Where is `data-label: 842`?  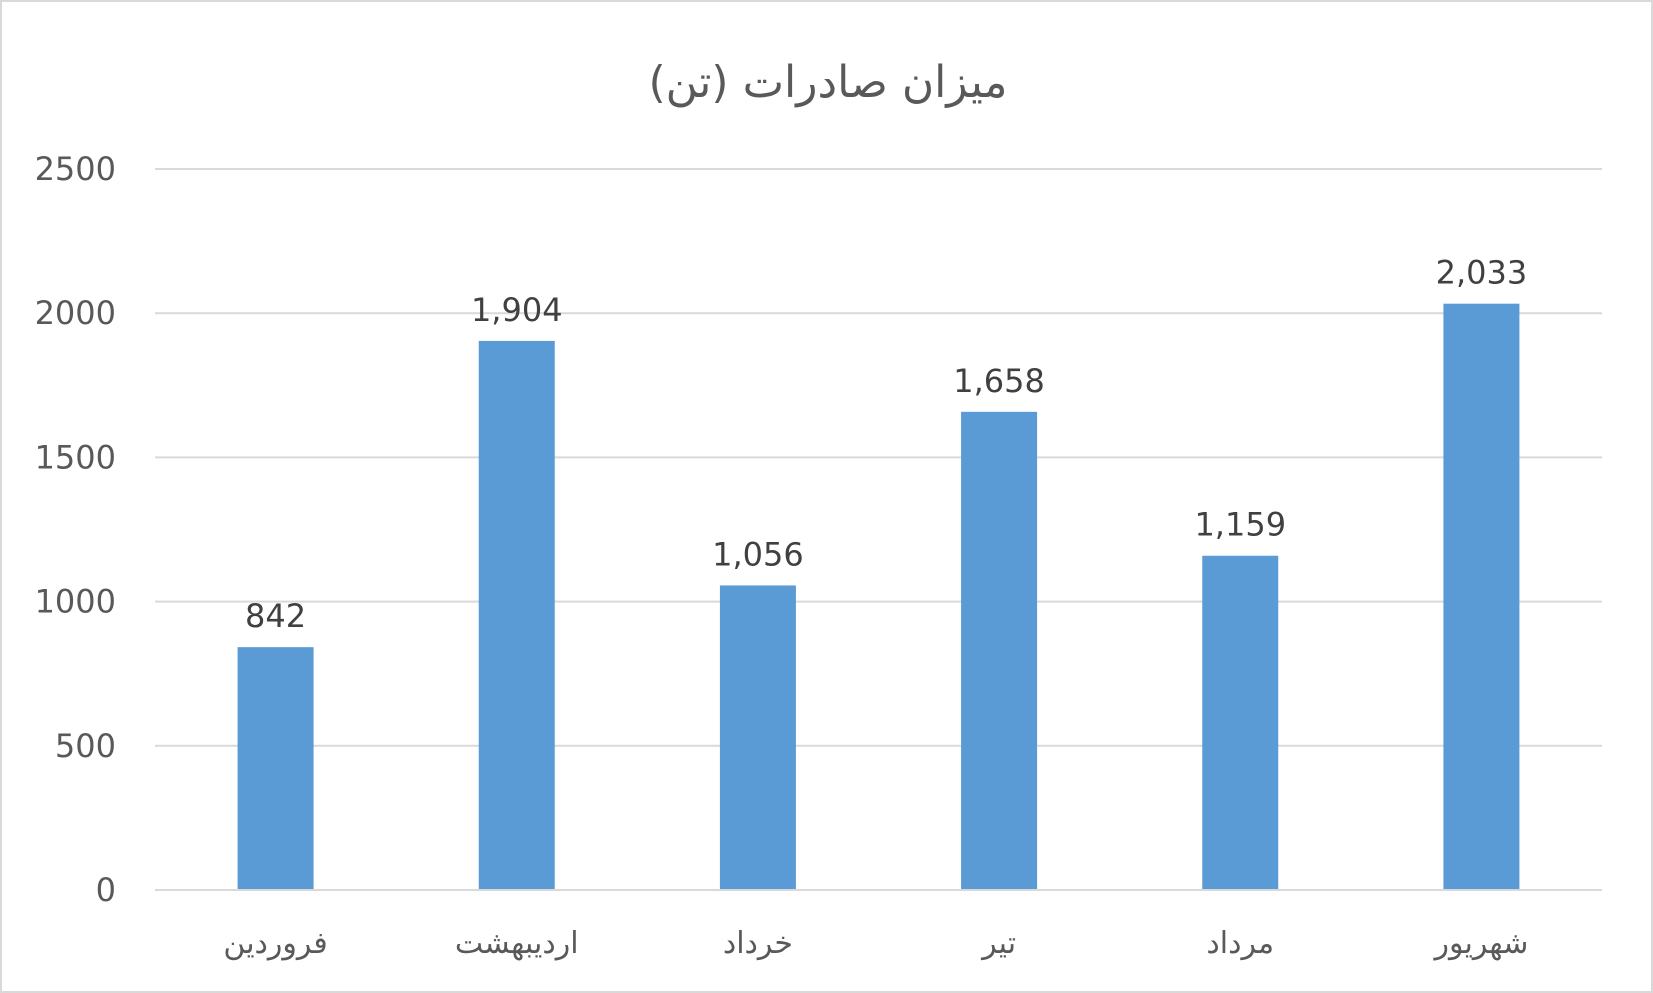
data-label: 842 is located at coordinates (275, 616).